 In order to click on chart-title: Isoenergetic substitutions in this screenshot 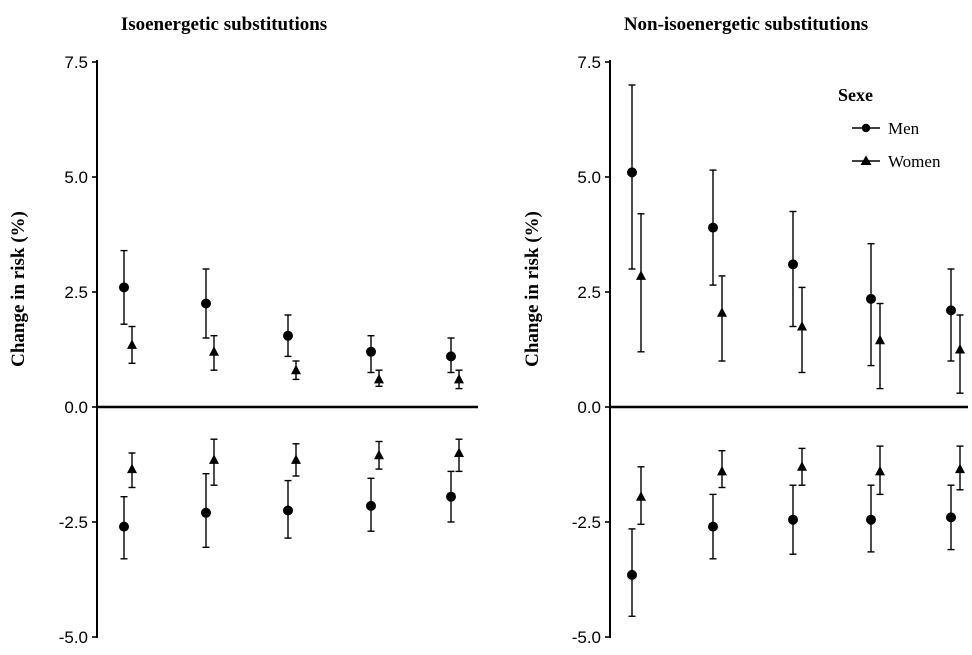, I will do `click(224, 24)`.